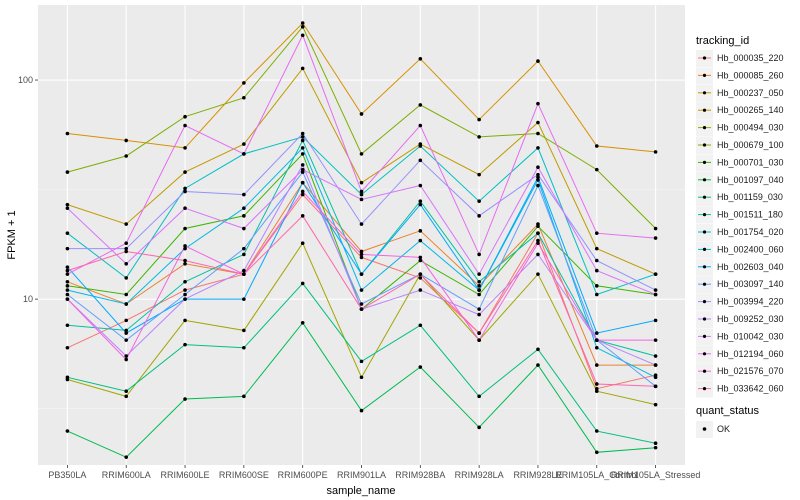  Describe the element at coordinates (420, 475) in the screenshot. I see `x-tick-label: RRIM928BA` at that location.